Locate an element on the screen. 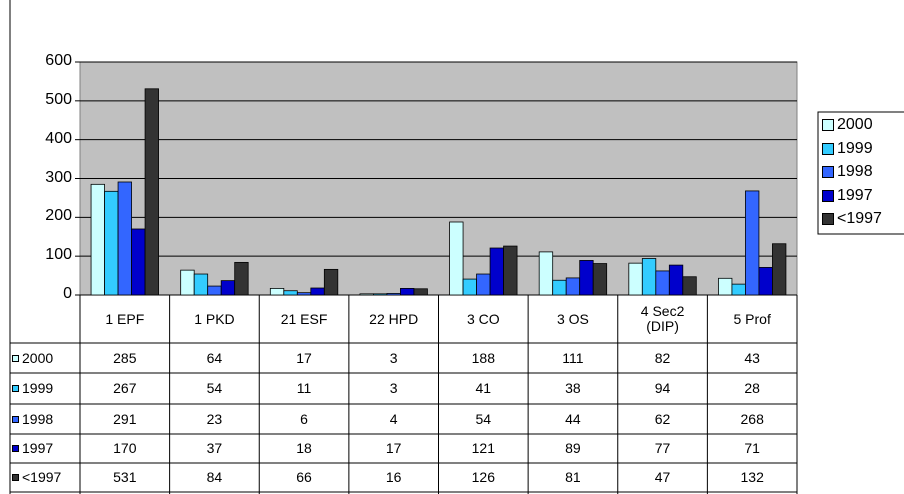 The width and height of the screenshot is (904, 494). y-tick-label: 400 is located at coordinates (58, 138).